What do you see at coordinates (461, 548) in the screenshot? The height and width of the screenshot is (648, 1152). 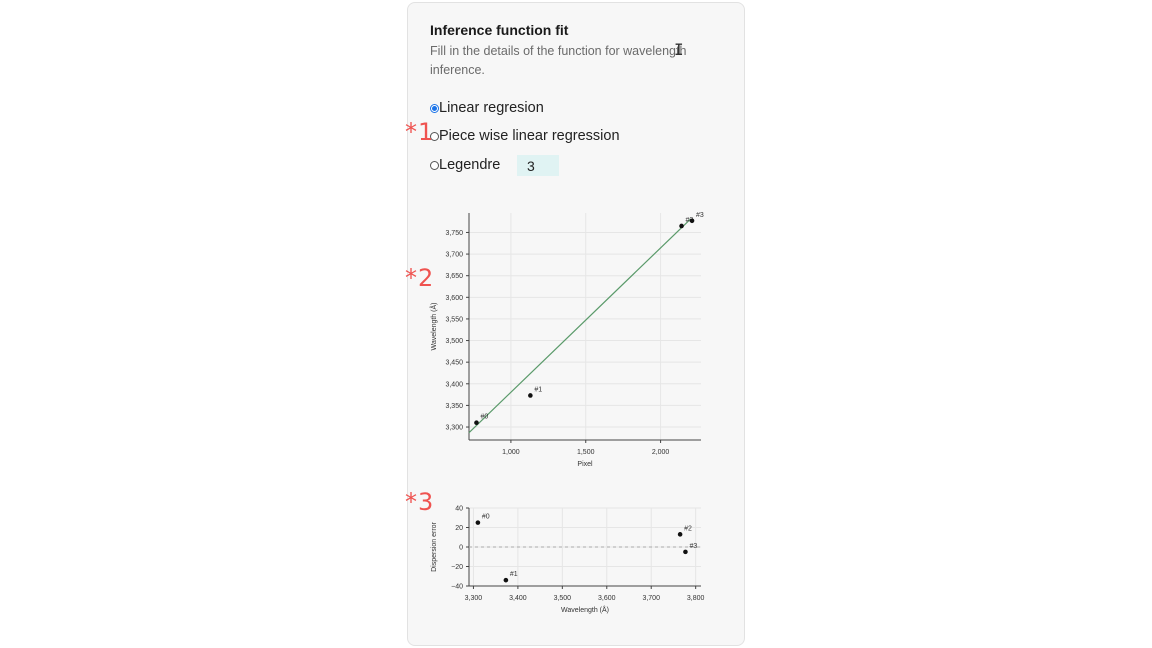 I see `error-y-tick-label: 0` at bounding box center [461, 548].